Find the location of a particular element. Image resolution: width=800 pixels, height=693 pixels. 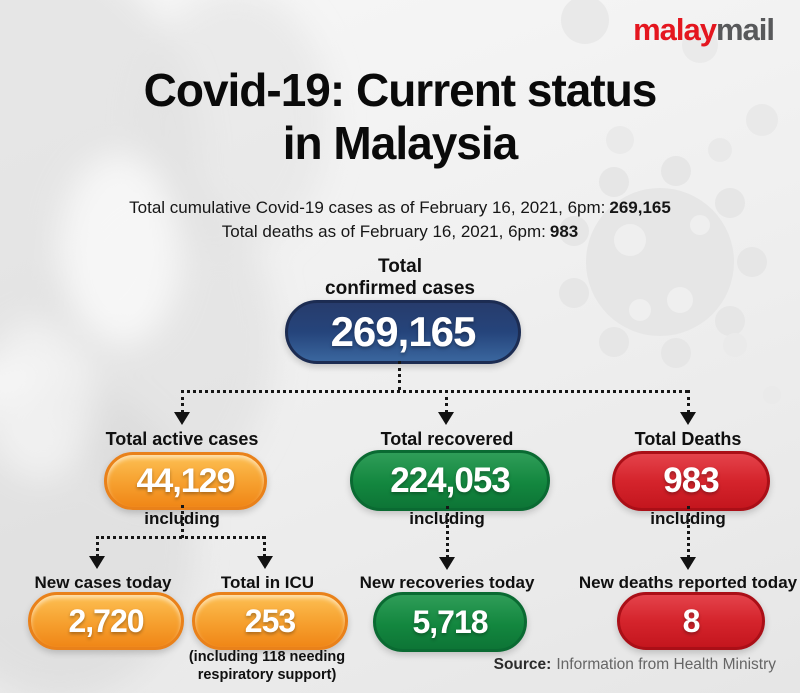

arrow-down-recovered-icon is located at coordinates (446, 418).